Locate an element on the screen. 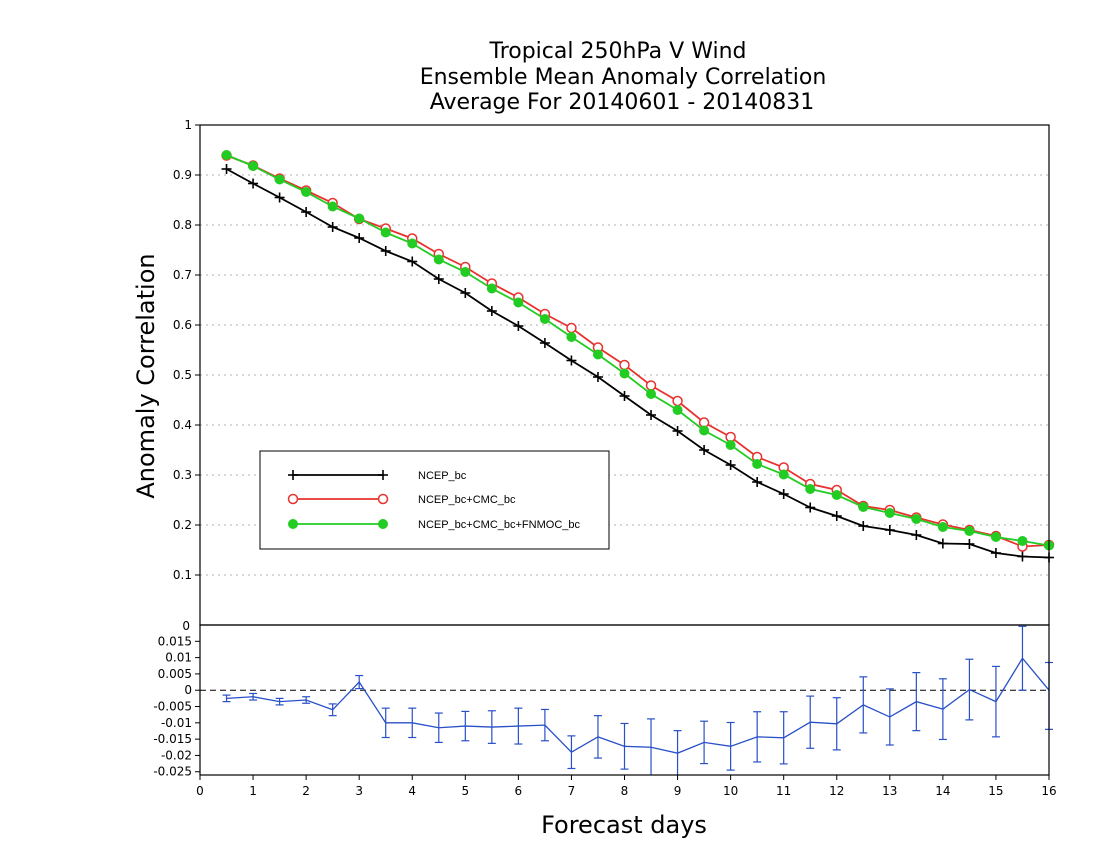 The height and width of the screenshot is (850, 1100). bottom-top-label: 0 is located at coordinates (186, 626).